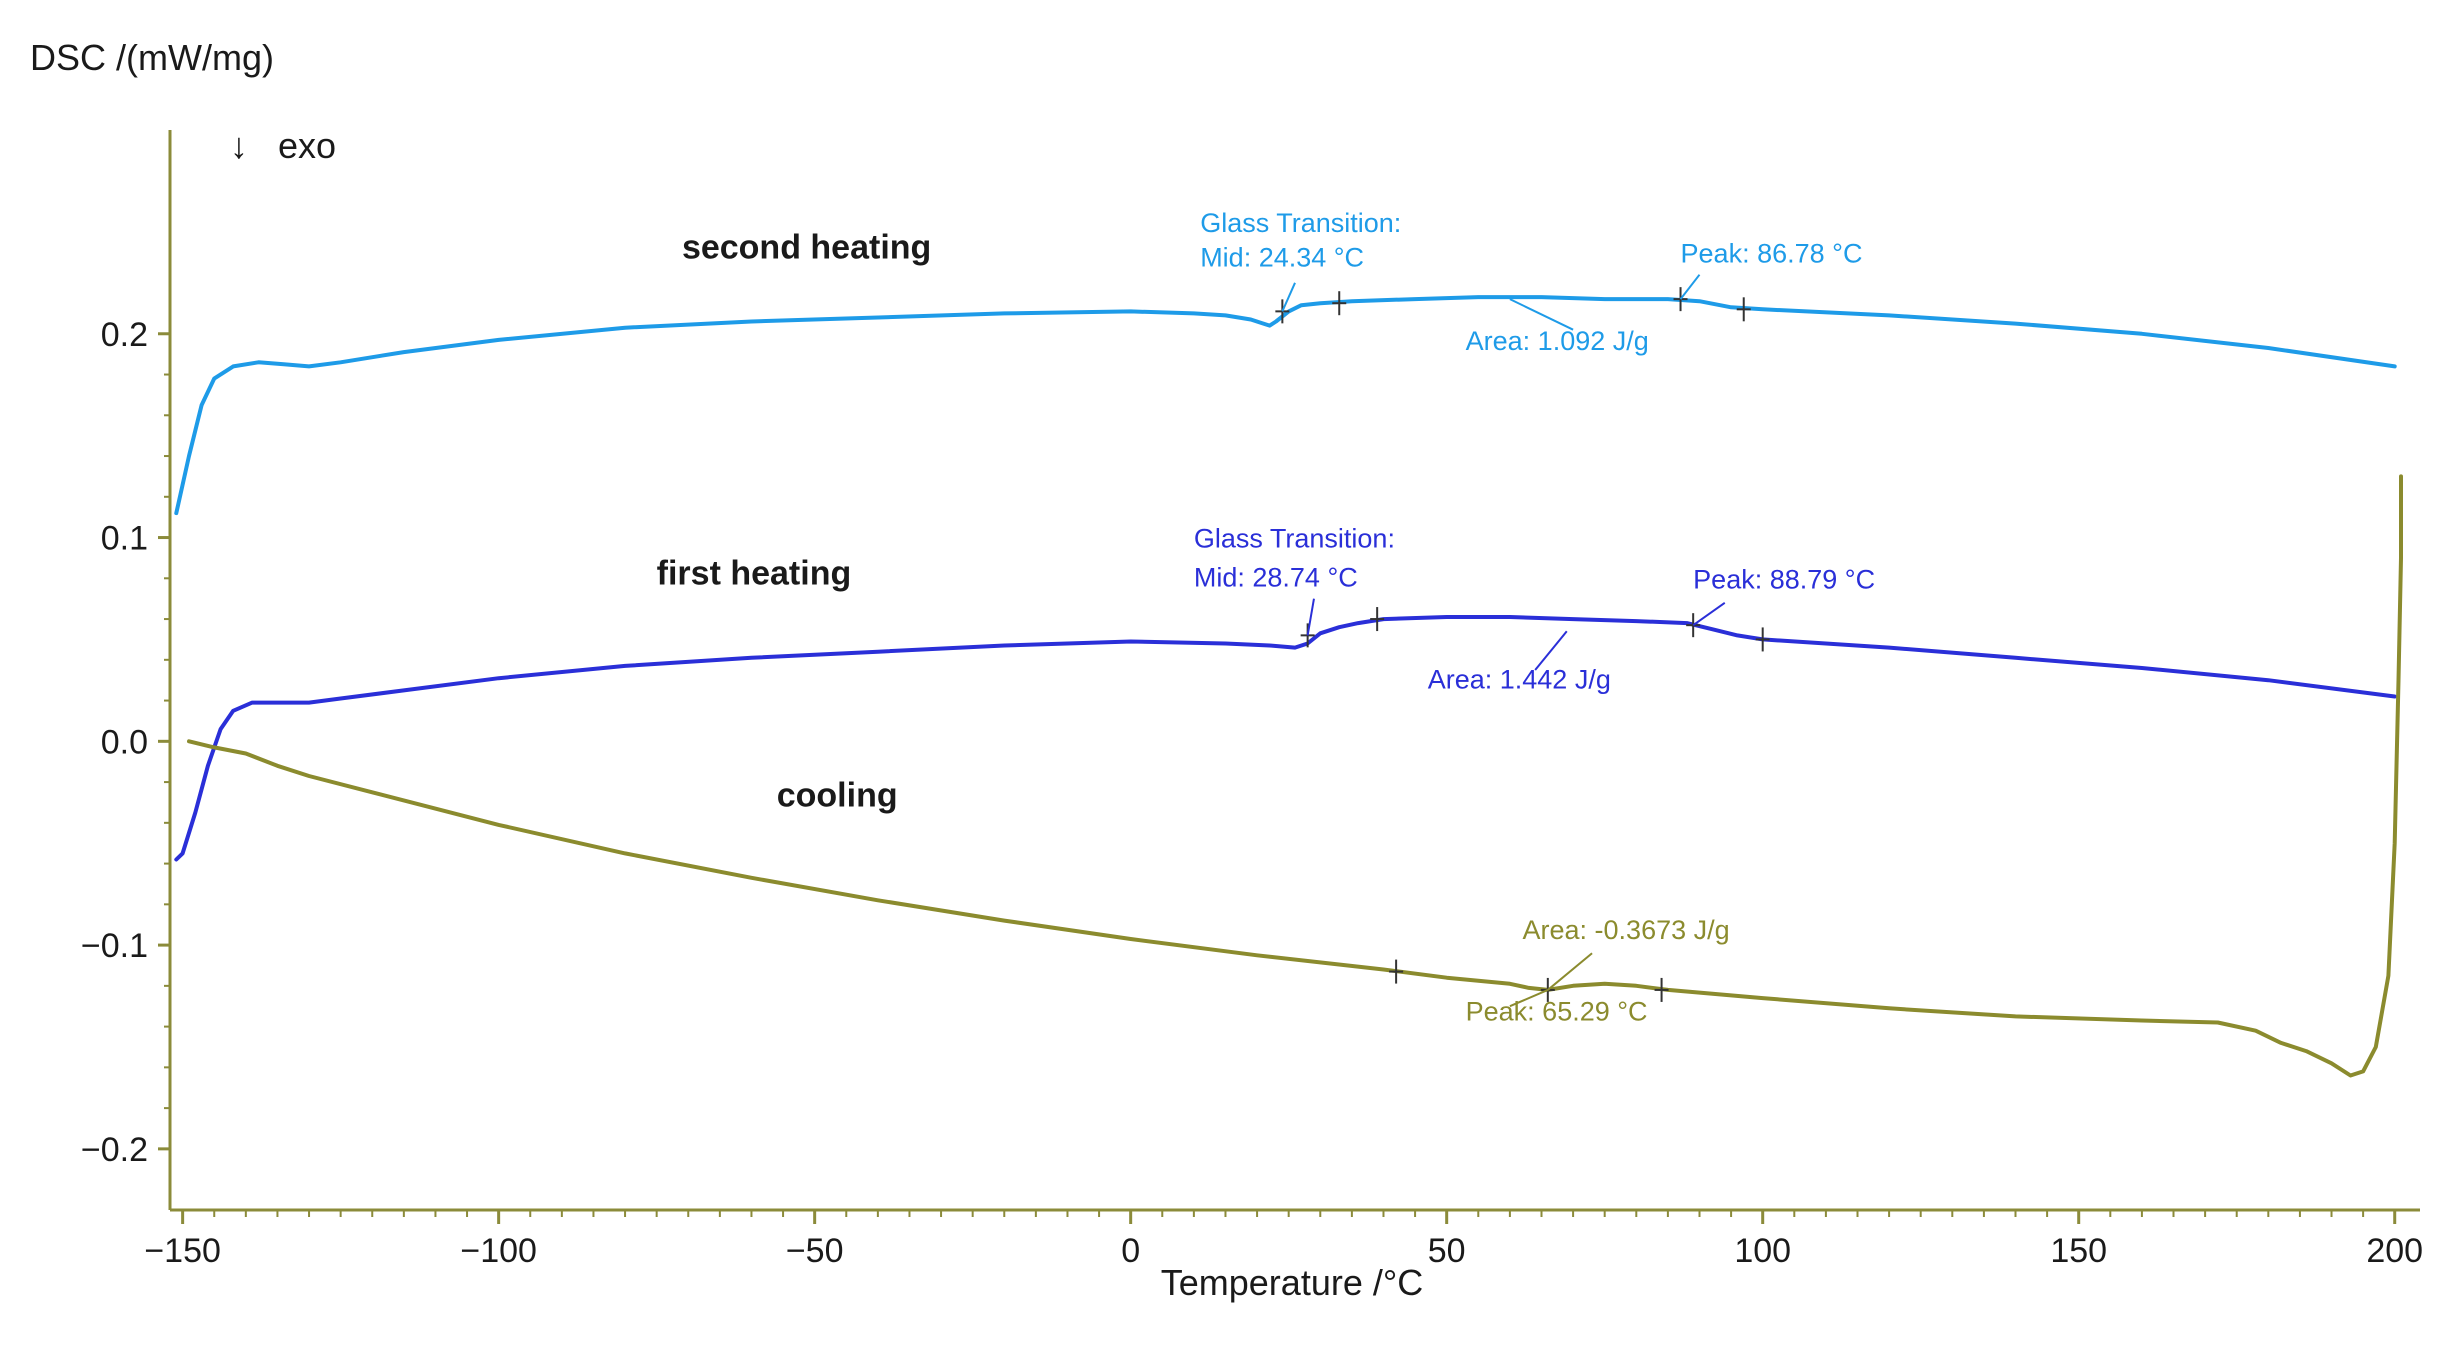 The height and width of the screenshot is (1349, 2457). Describe the element at coordinates (498, 1251) in the screenshot. I see `x-tick-label: −100` at that location.